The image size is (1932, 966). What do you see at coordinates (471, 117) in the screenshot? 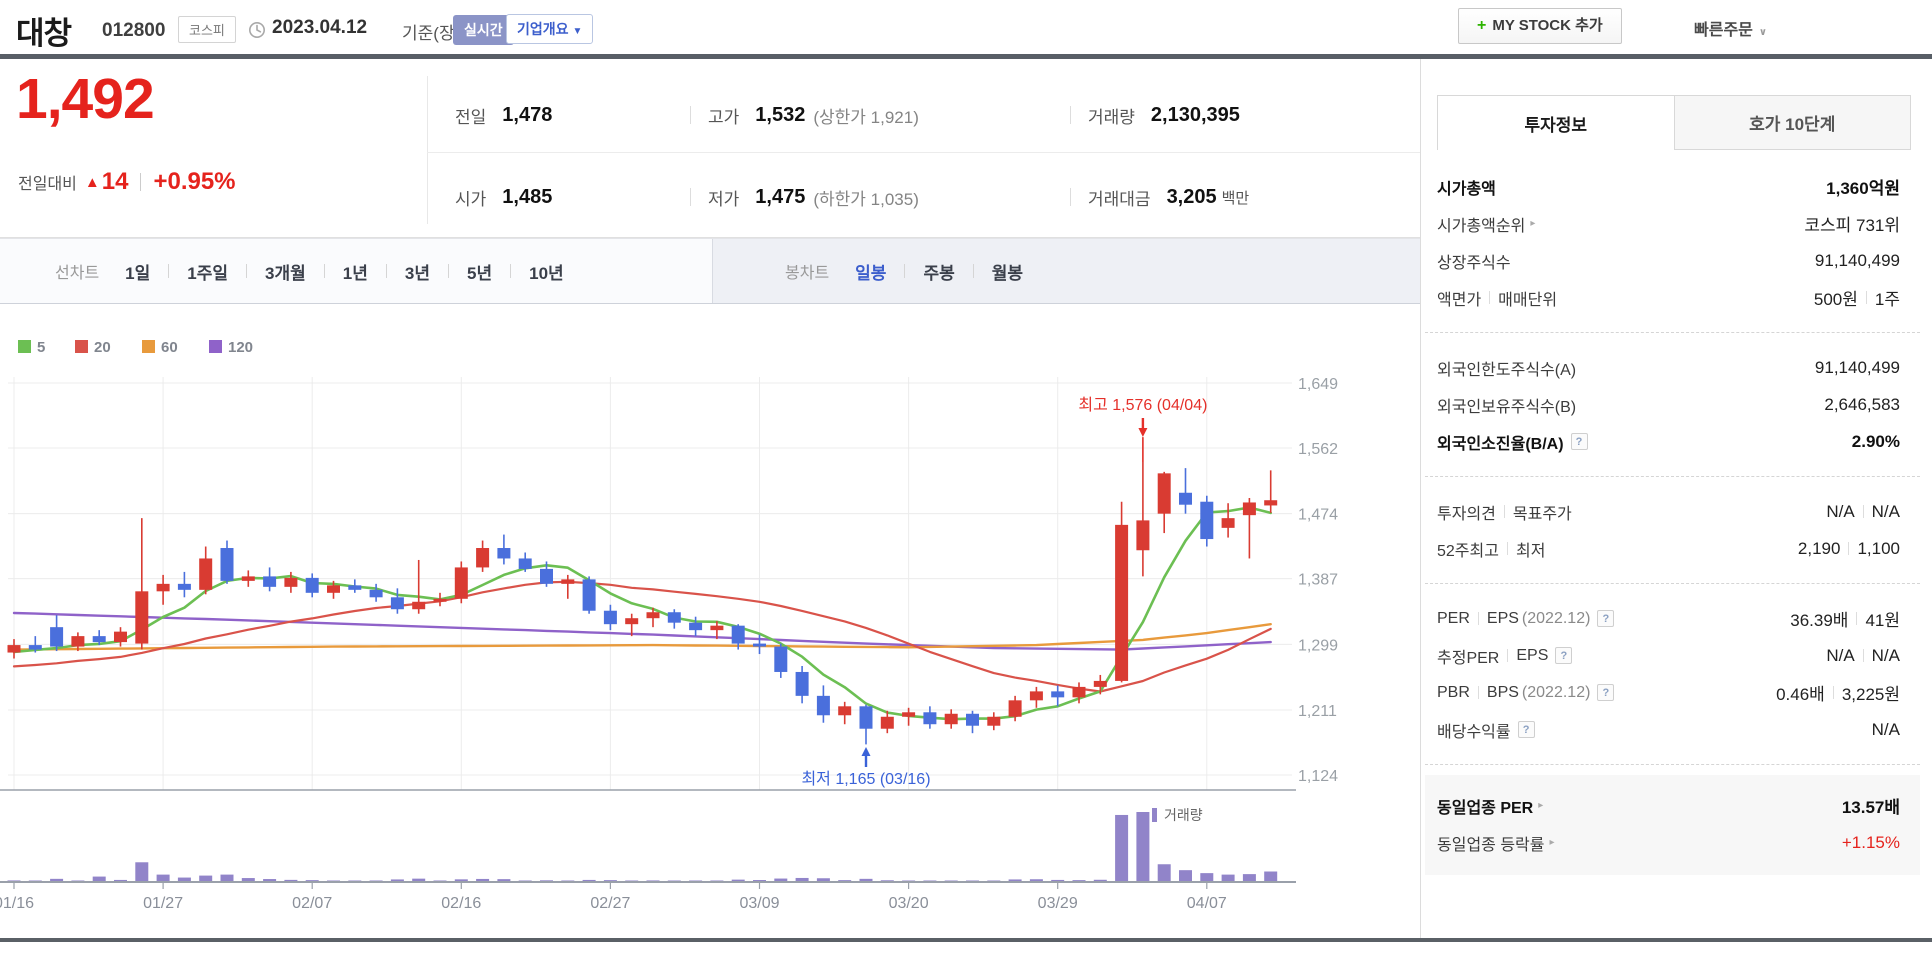
I see `prev-close-label: 전일` at bounding box center [471, 117].